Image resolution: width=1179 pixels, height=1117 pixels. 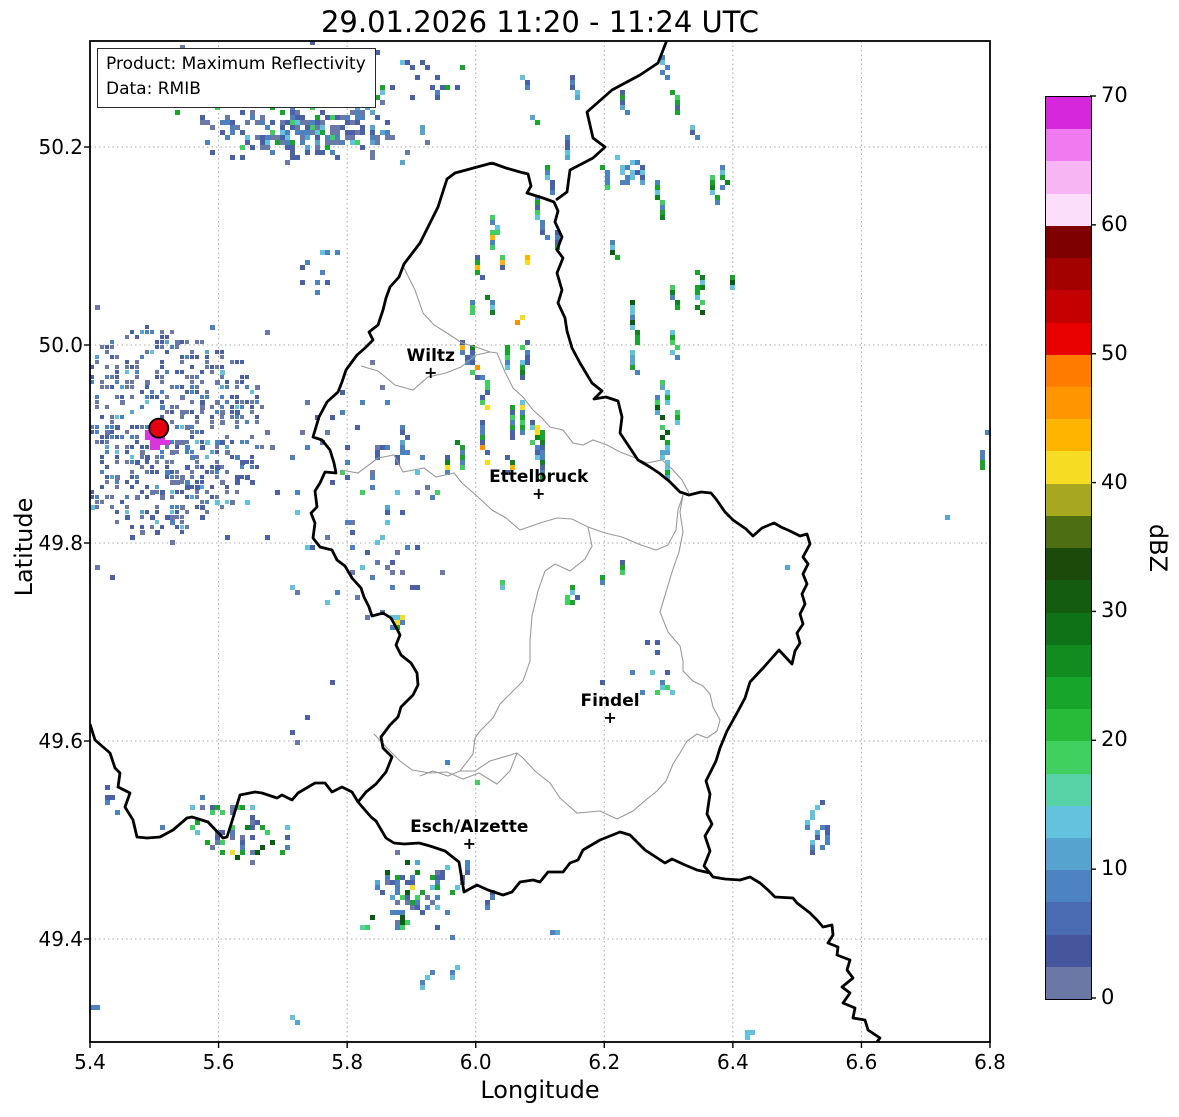 I want to click on city-label-wiltz: Wiltz, so click(x=430, y=355).